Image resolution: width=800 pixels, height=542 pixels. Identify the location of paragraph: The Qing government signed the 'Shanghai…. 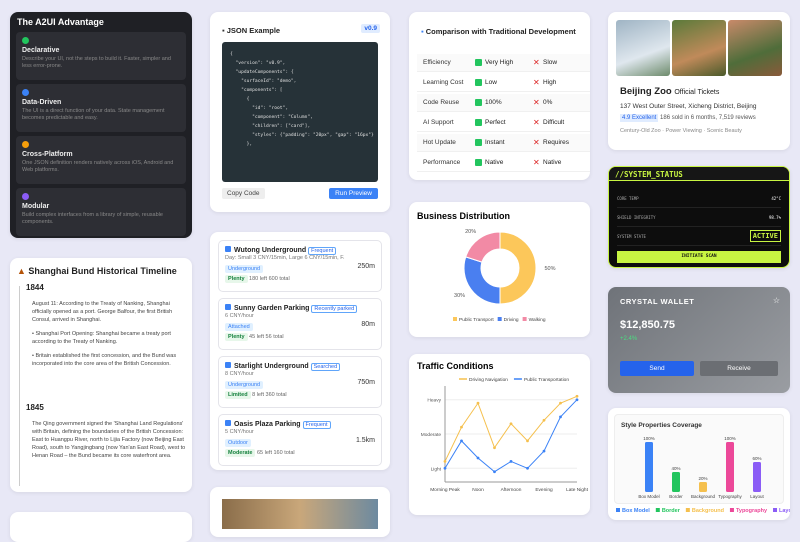
(109, 440).